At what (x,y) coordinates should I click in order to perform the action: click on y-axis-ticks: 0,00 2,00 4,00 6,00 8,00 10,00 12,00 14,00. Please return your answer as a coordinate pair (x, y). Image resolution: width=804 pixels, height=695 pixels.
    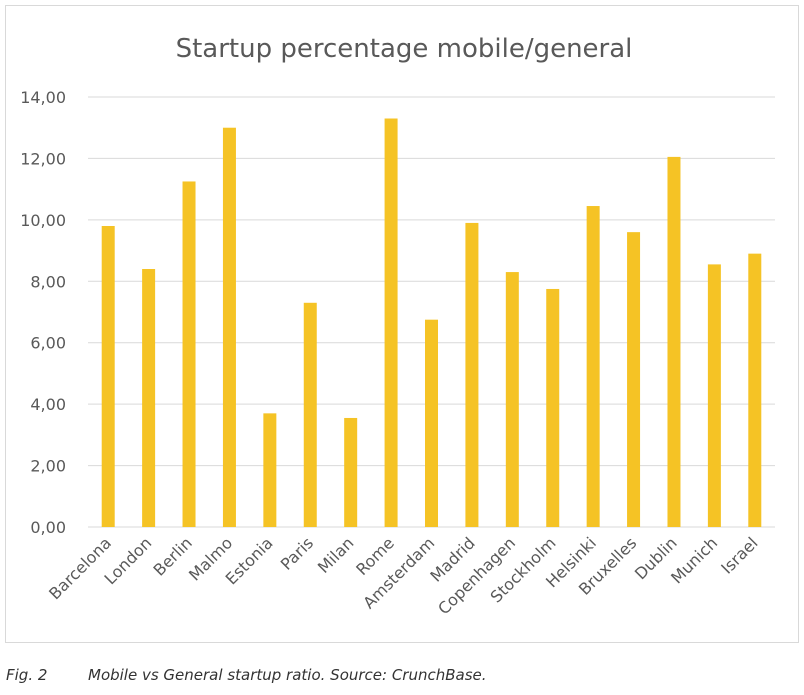
    Looking at the image, I should click on (43, 312).